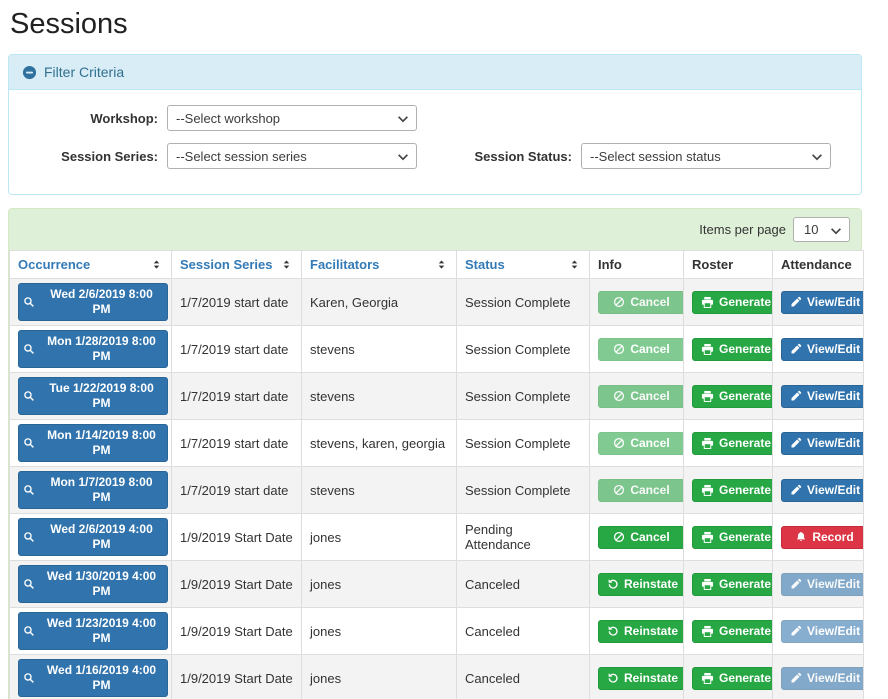 This screenshot has width=888, height=699. Describe the element at coordinates (93, 302) in the screenshot. I see `occurrence-button: Wed 2/6/2019 8:00 PM` at that location.